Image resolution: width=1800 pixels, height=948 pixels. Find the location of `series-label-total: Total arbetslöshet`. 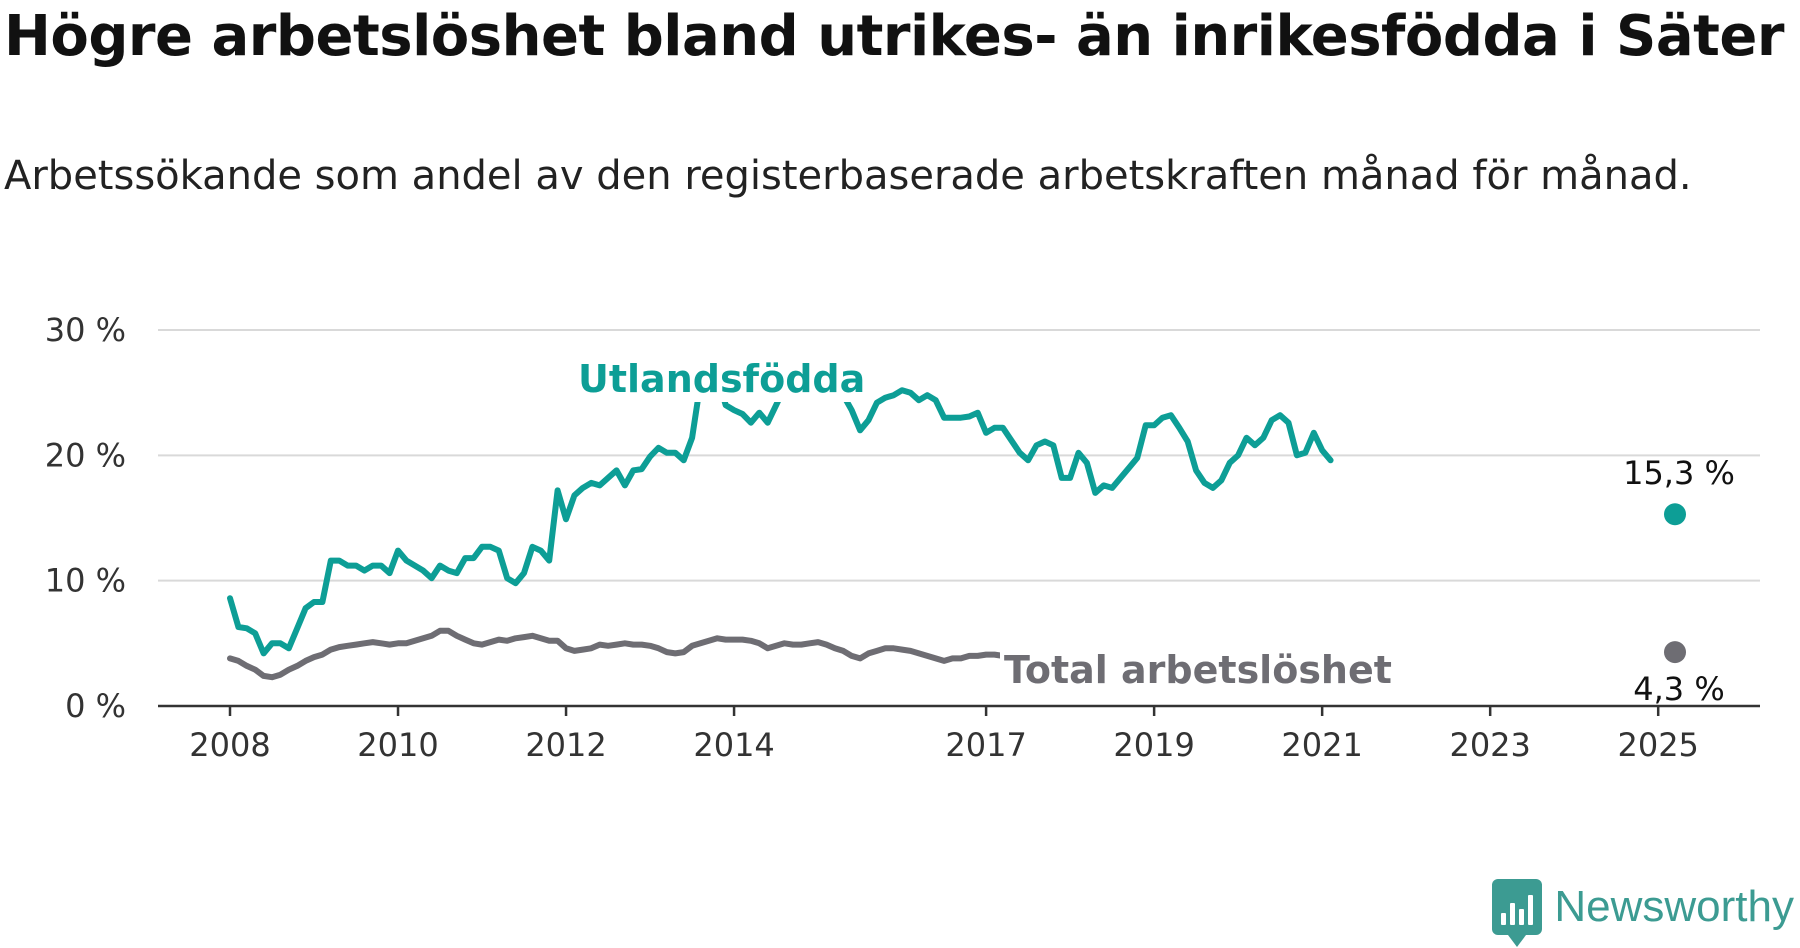

series-label-total: Total arbetslöshet is located at coordinates (1198, 670).